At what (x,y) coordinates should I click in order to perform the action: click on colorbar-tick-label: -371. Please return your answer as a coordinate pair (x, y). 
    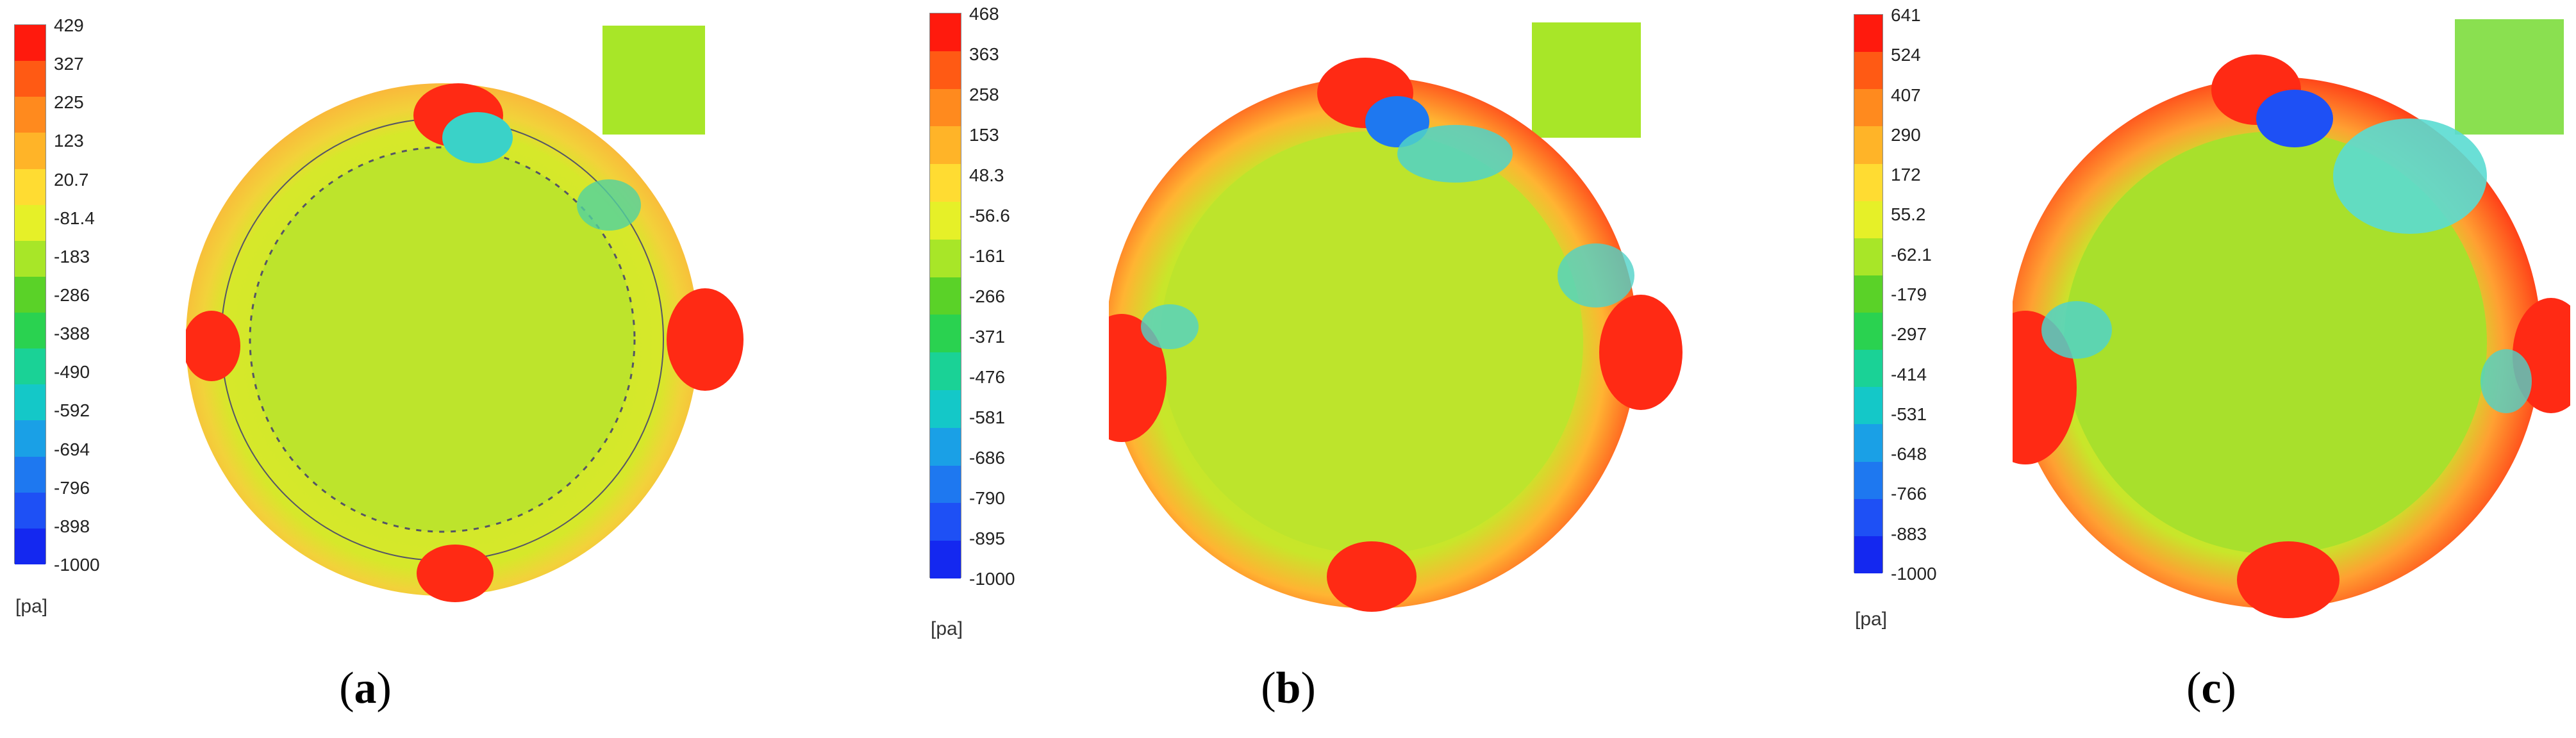
    Looking at the image, I should click on (988, 337).